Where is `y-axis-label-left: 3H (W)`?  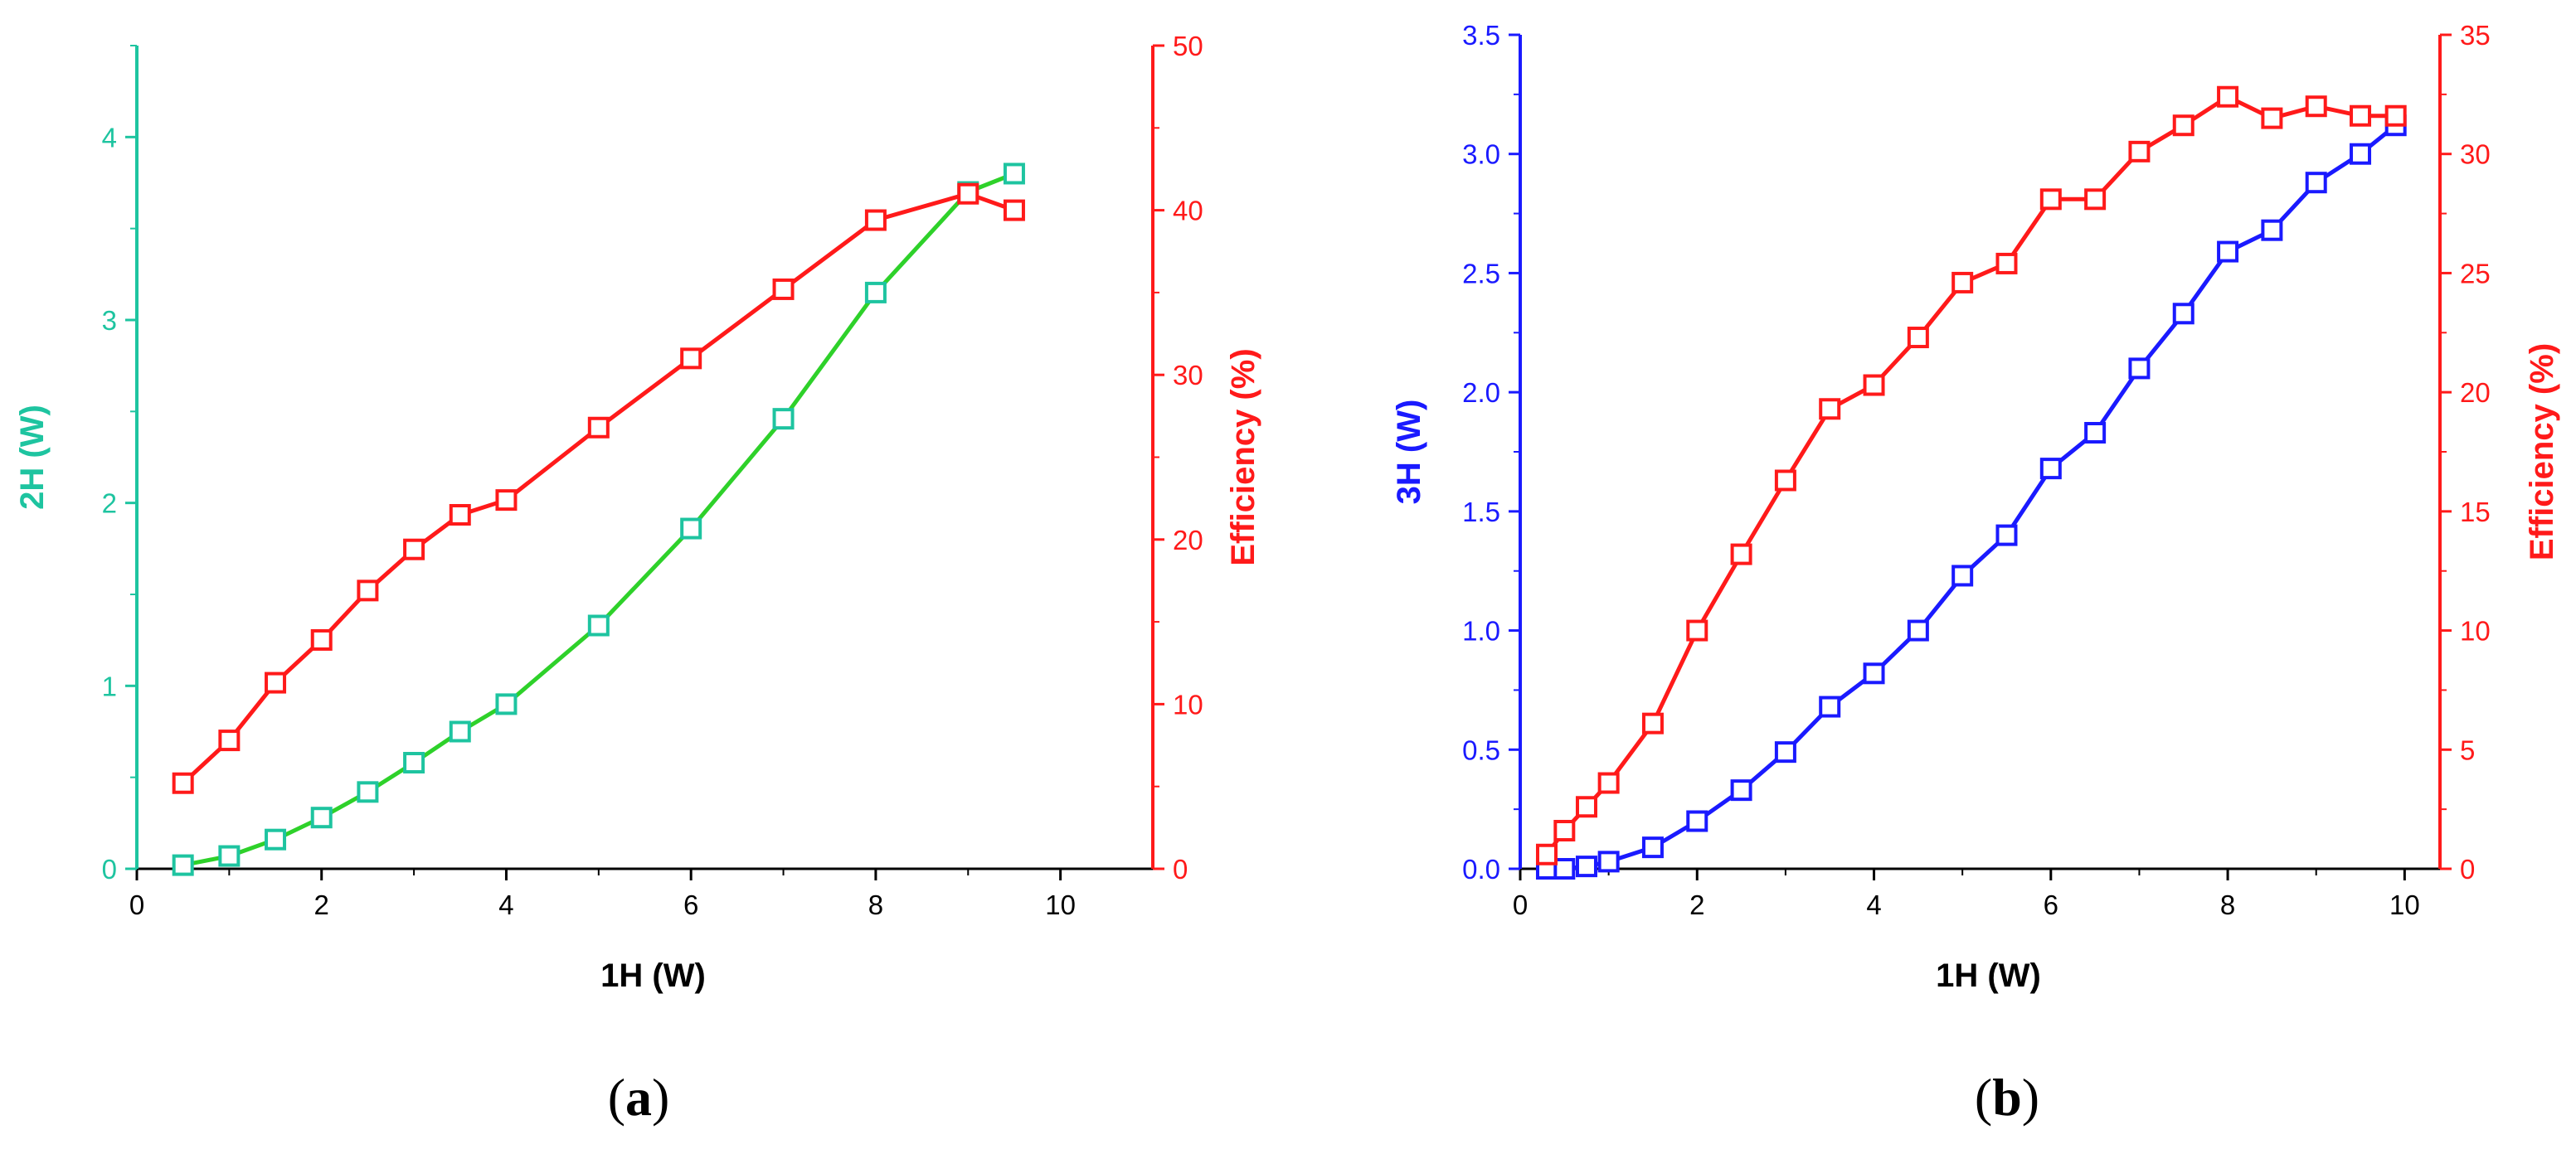 y-axis-label-left: 3H (W) is located at coordinates (1409, 452).